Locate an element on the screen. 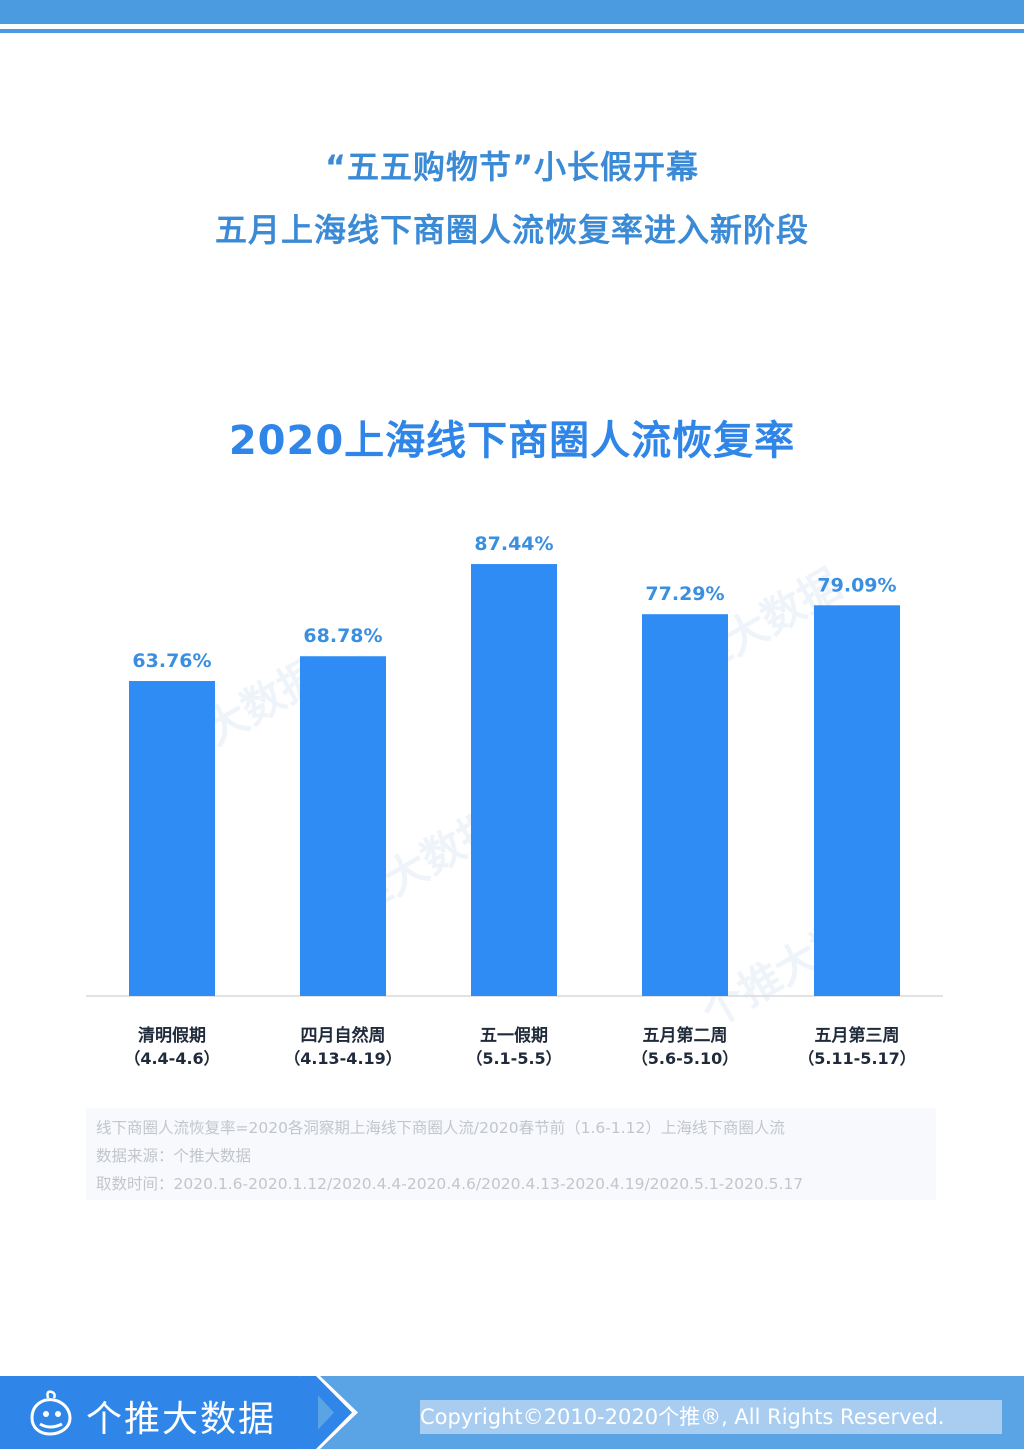 The height and width of the screenshot is (1449, 1024). x-tick-range-label: （4.13-4.19） is located at coordinates (343, 1058).